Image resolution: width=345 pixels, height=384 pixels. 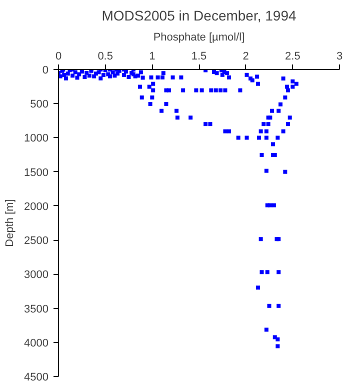 I want to click on x-tick-label: 2.5, so click(x=292, y=56).